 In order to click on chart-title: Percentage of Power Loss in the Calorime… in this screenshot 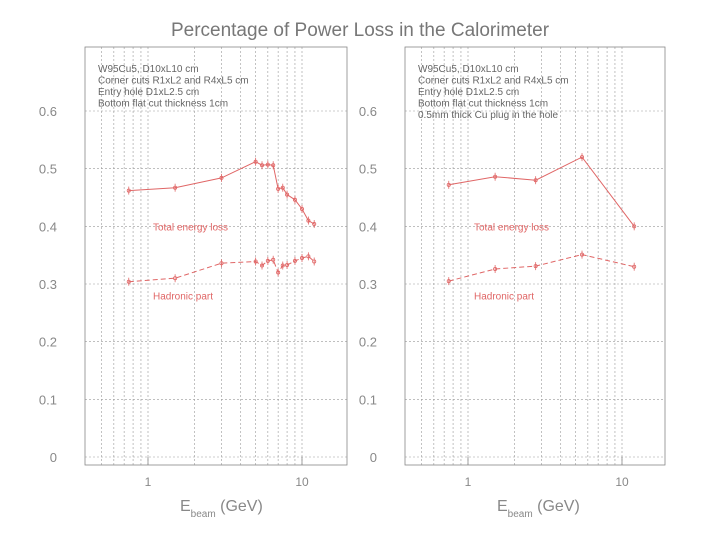, I will do `click(360, 30)`.